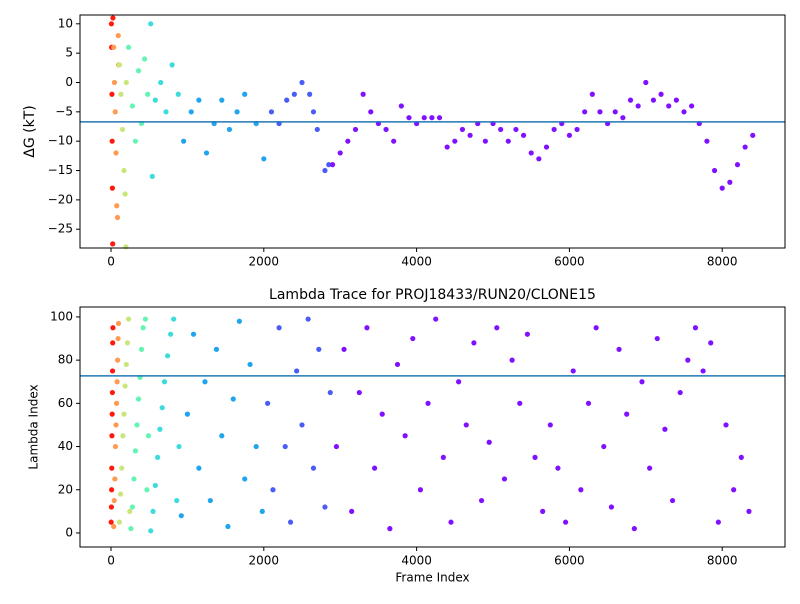 Image resolution: width=800 pixels, height=604 pixels. I want to click on x-tick-label: 4000, so click(416, 561).